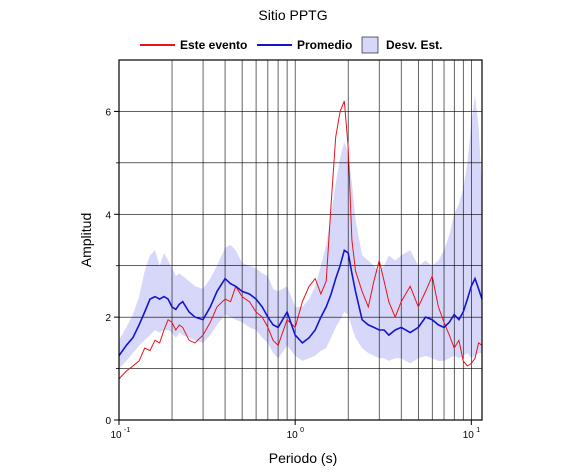 This screenshot has height=475, width=586. I want to click on y-axis-label: Amplitud, so click(86, 240).